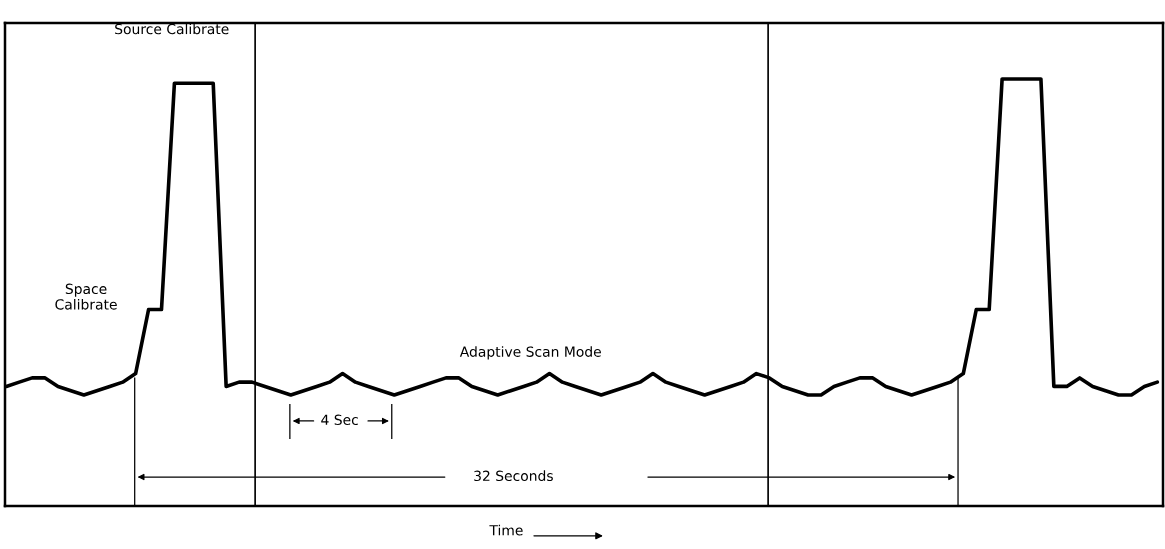  I want to click on annotation: 4 Sec, so click(339, 420).